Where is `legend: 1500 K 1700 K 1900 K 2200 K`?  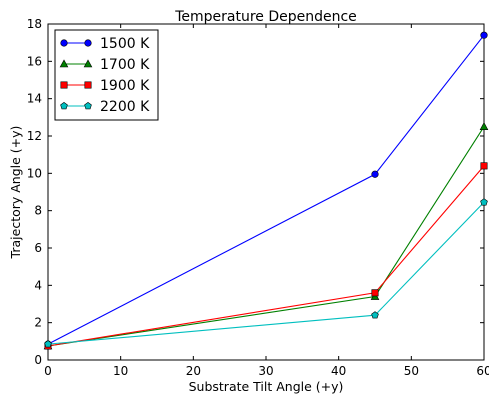 legend: 1500 K 1700 K 1900 K 2200 K is located at coordinates (106, 75).